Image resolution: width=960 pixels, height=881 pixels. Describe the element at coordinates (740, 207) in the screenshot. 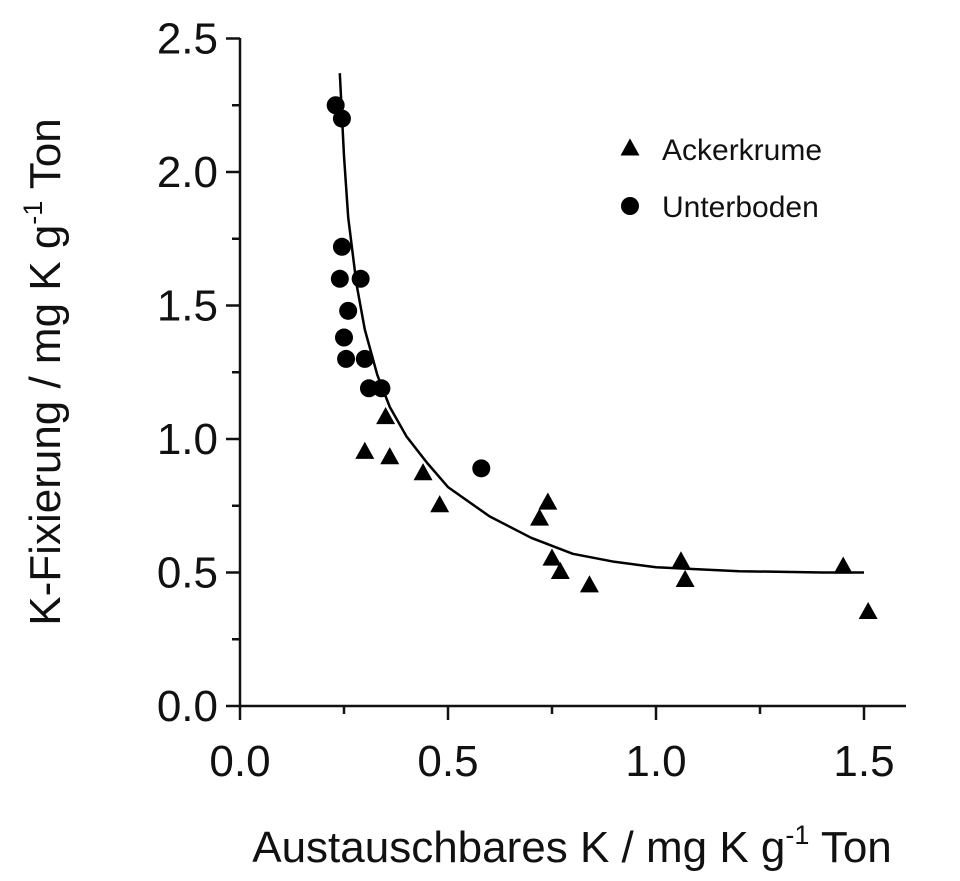

I see `legend-label-unterboden: Unterboden` at that location.